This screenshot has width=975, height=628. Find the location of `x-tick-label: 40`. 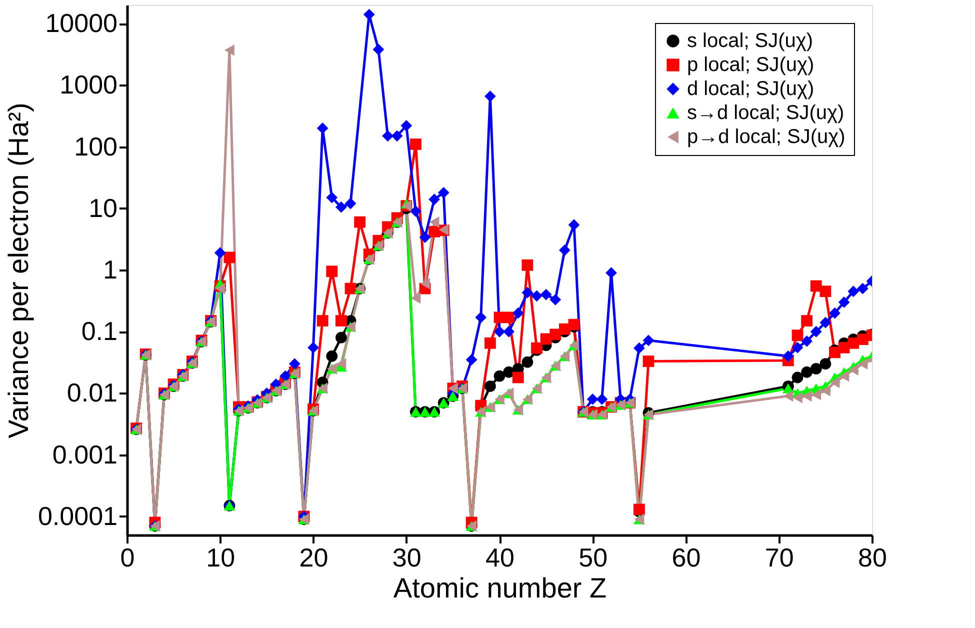

x-tick-label: 40 is located at coordinates (500, 557).